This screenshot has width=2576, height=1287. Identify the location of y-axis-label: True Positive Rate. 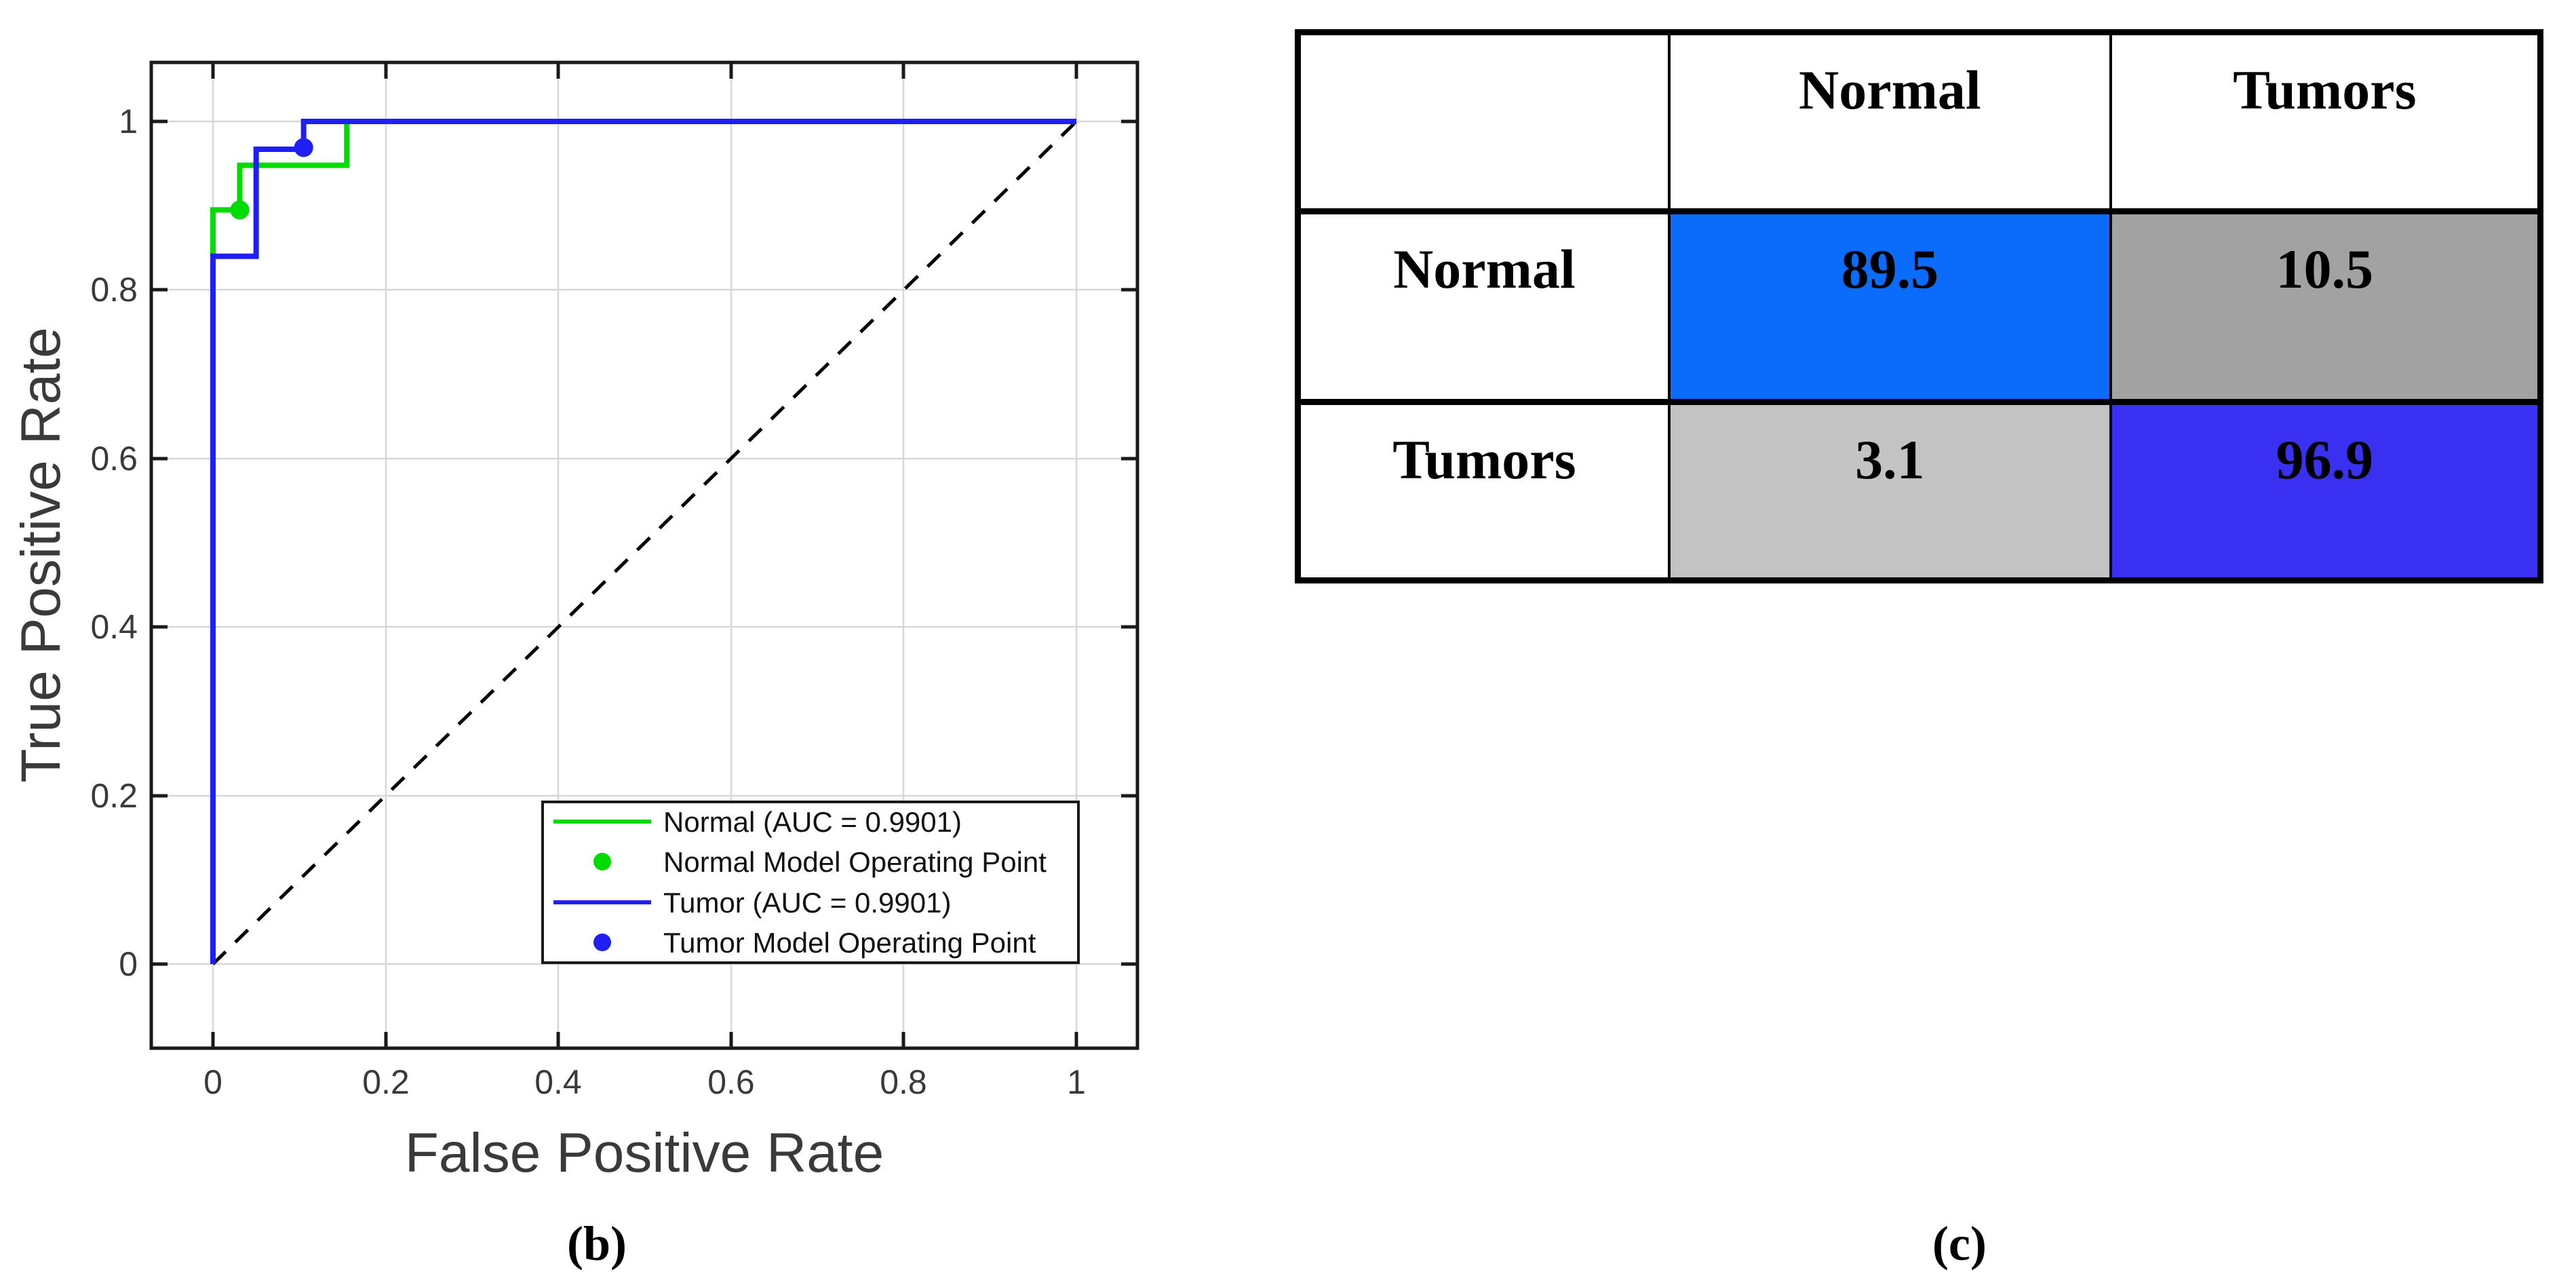
(41, 554).